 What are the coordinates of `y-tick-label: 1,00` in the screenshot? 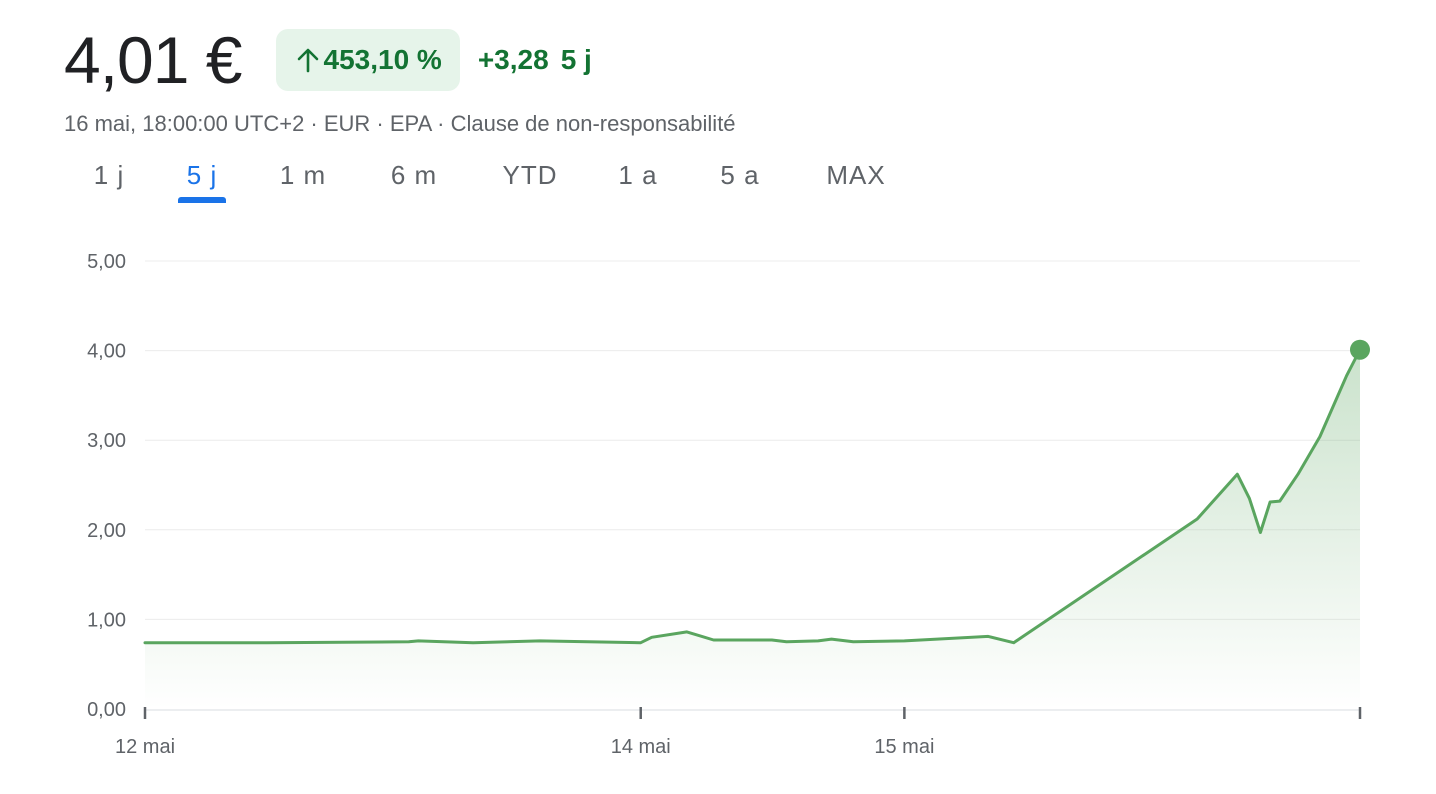 It's located at (106, 620).